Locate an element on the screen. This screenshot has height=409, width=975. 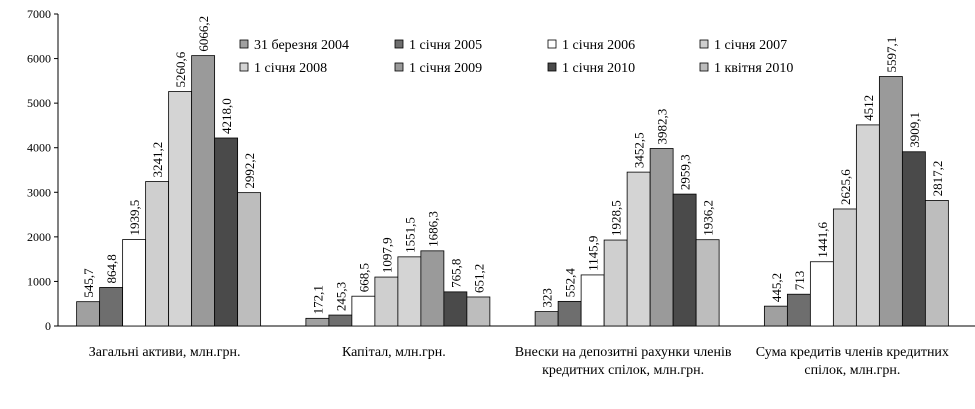
value-label: 2817,2 is located at coordinates (937, 179).